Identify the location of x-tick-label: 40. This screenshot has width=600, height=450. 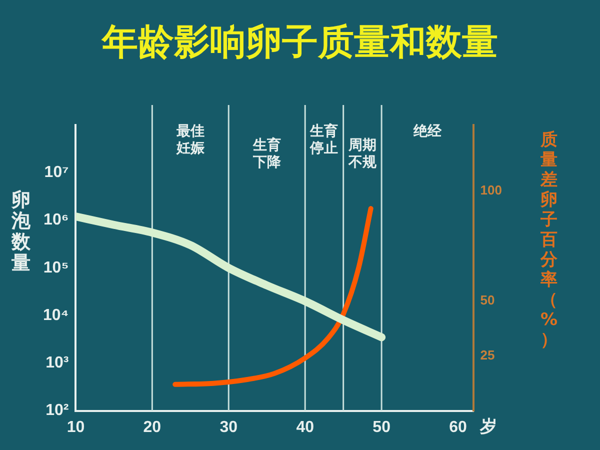
(305, 427).